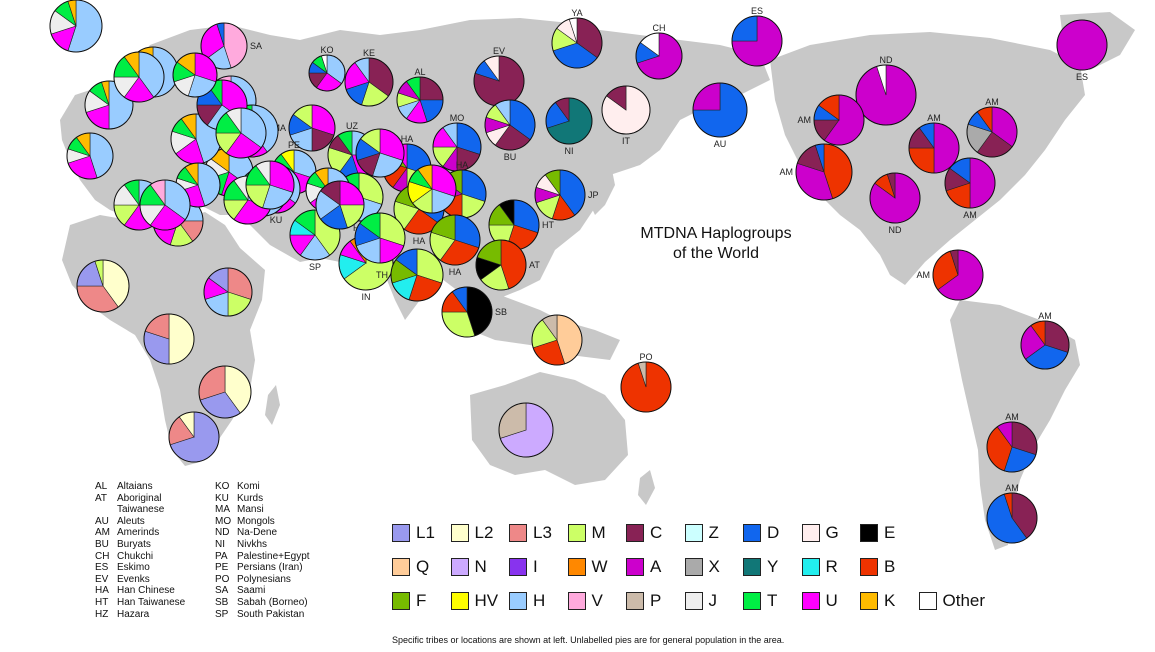  I want to click on legend-item-j: J, so click(700, 601).